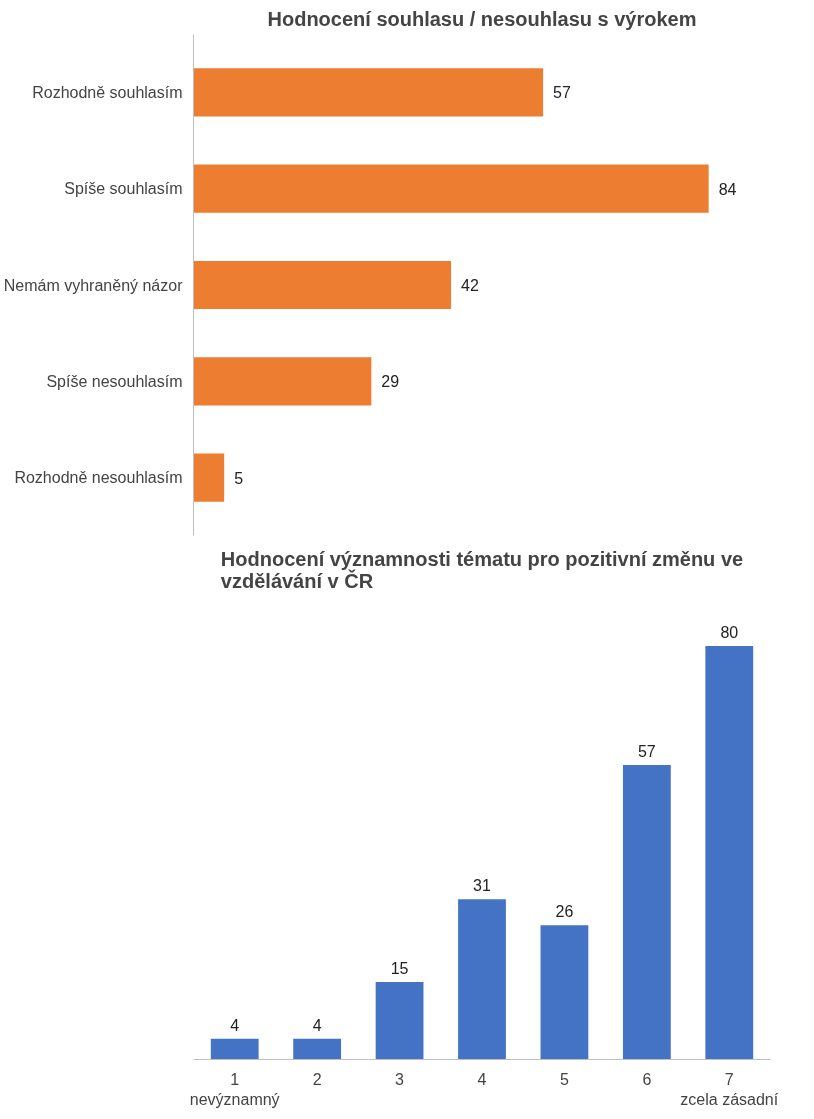 This screenshot has height=1119, width=814. Describe the element at coordinates (98, 478) in the screenshot. I see `y-tick-label: Rozhodně nesouhlasím` at that location.